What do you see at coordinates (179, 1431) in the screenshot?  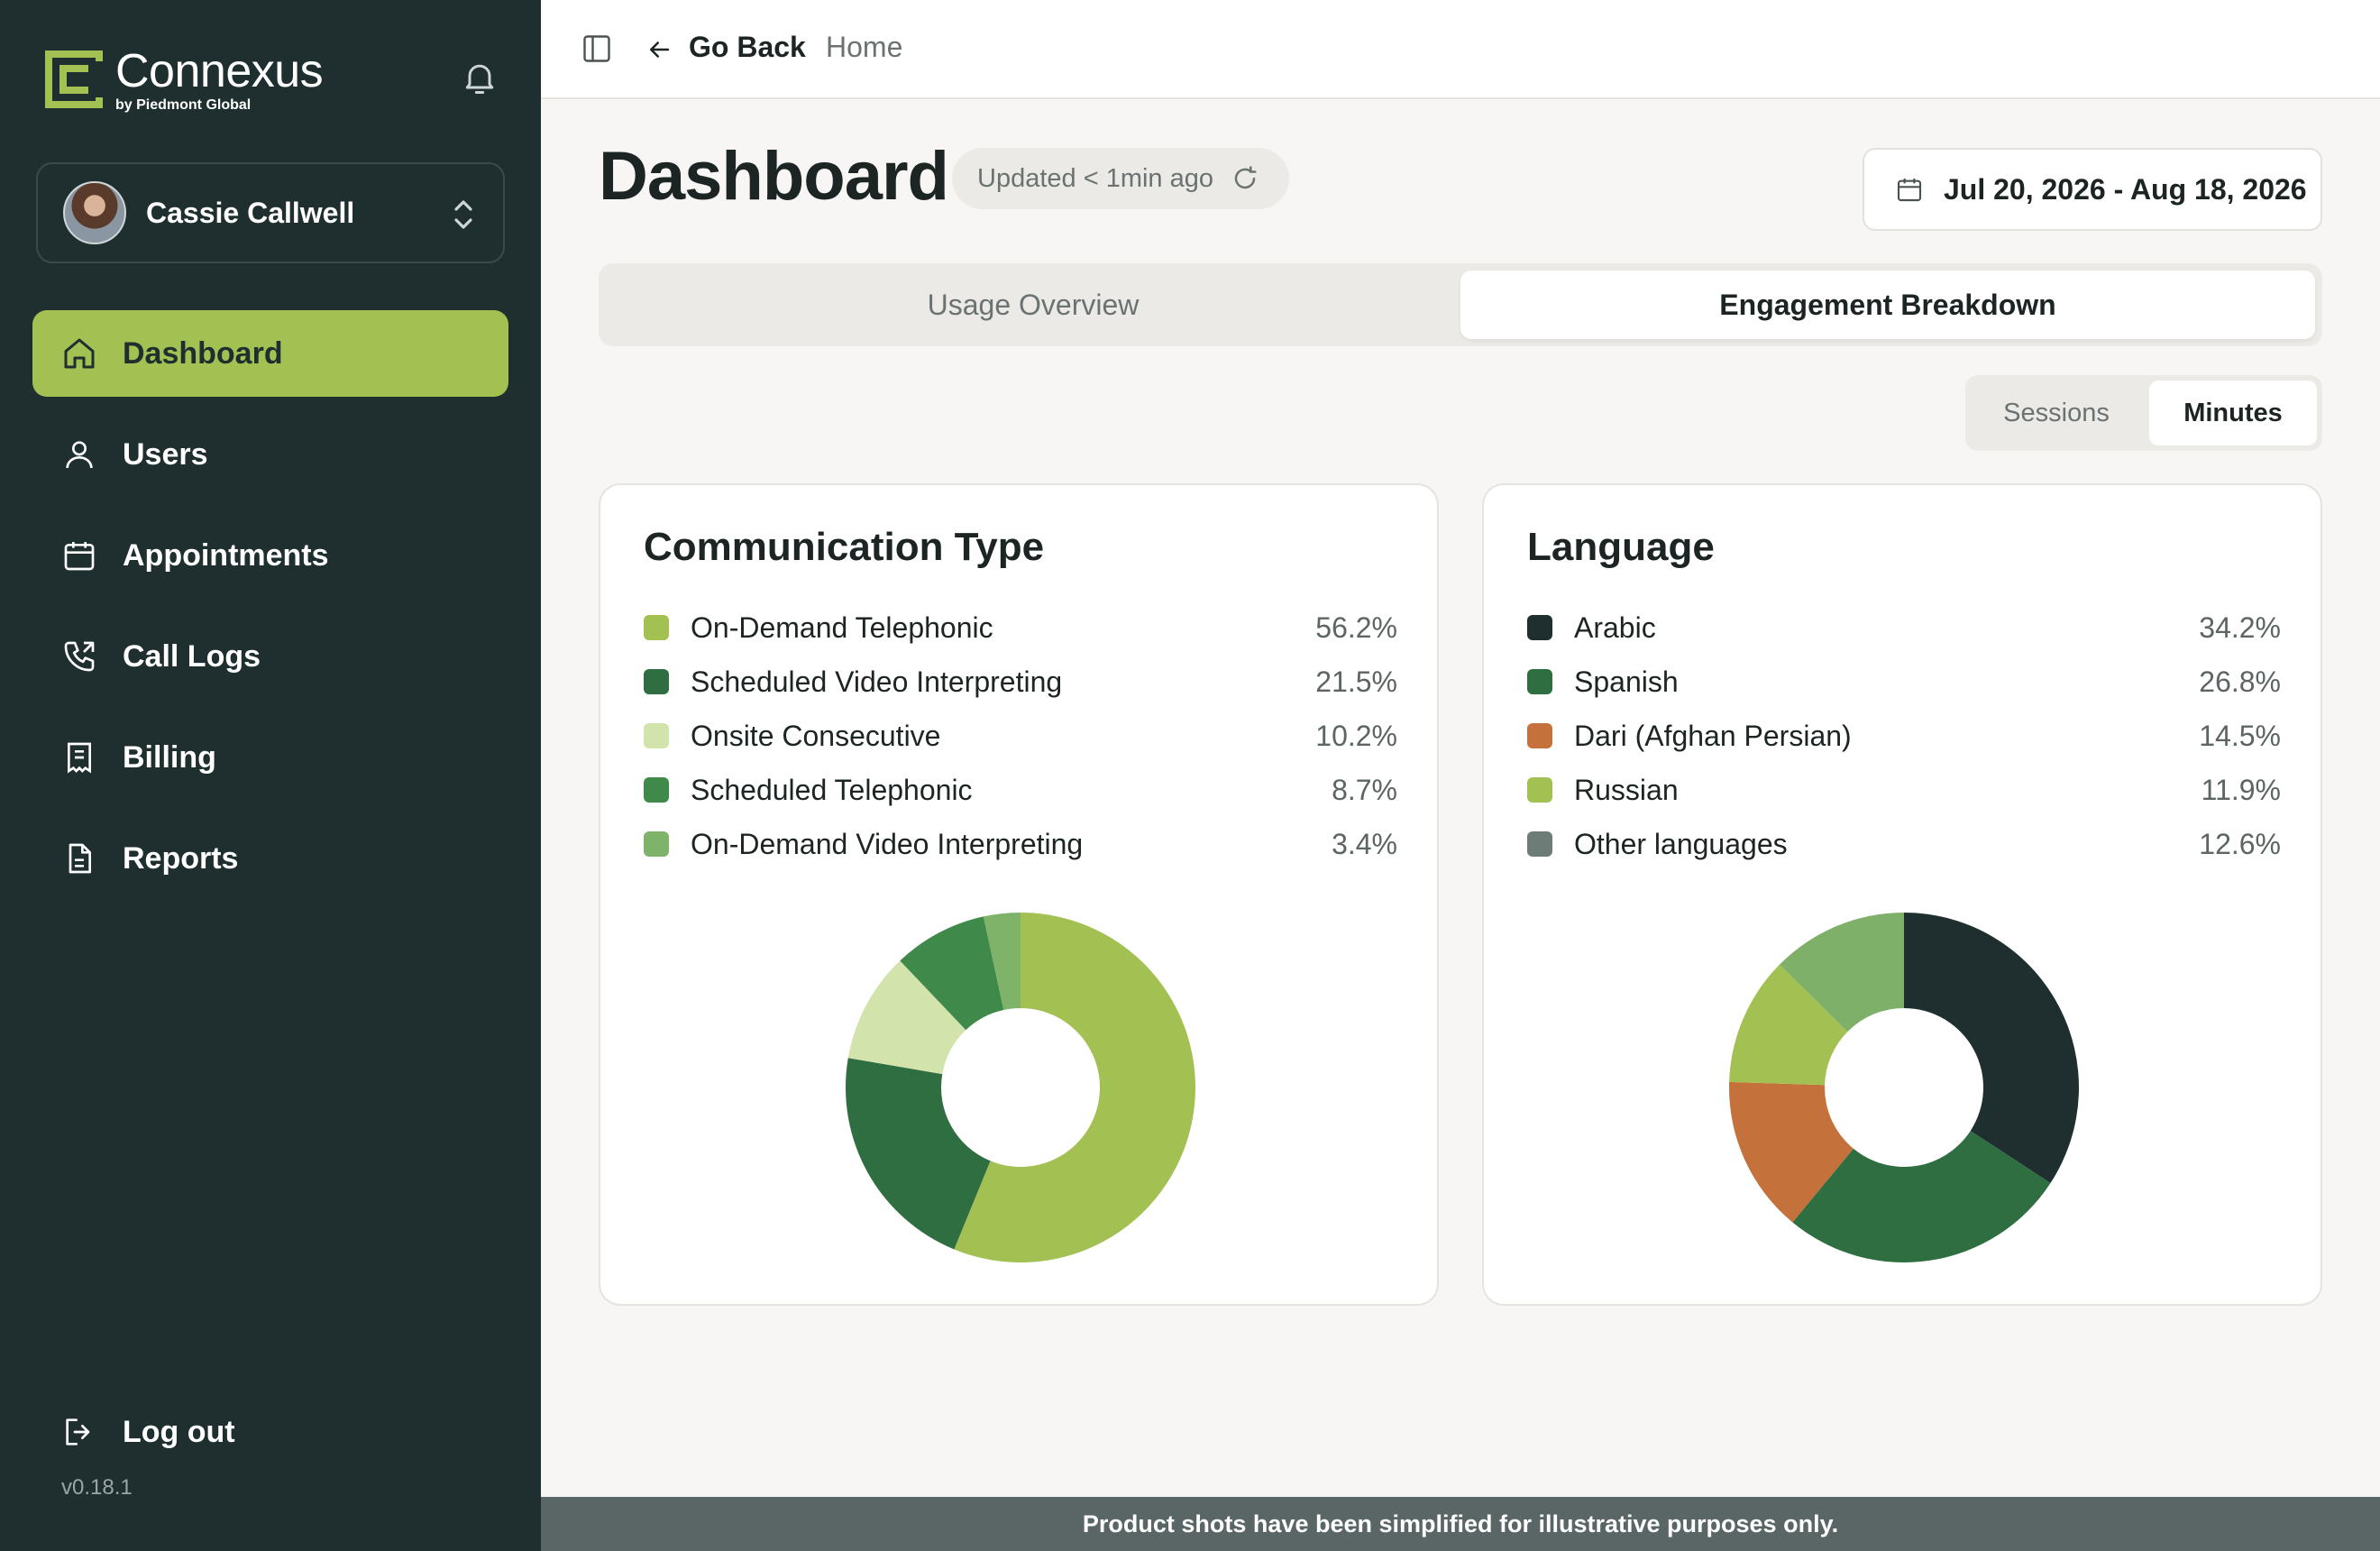 I see `logout-label: Log out` at bounding box center [179, 1431].